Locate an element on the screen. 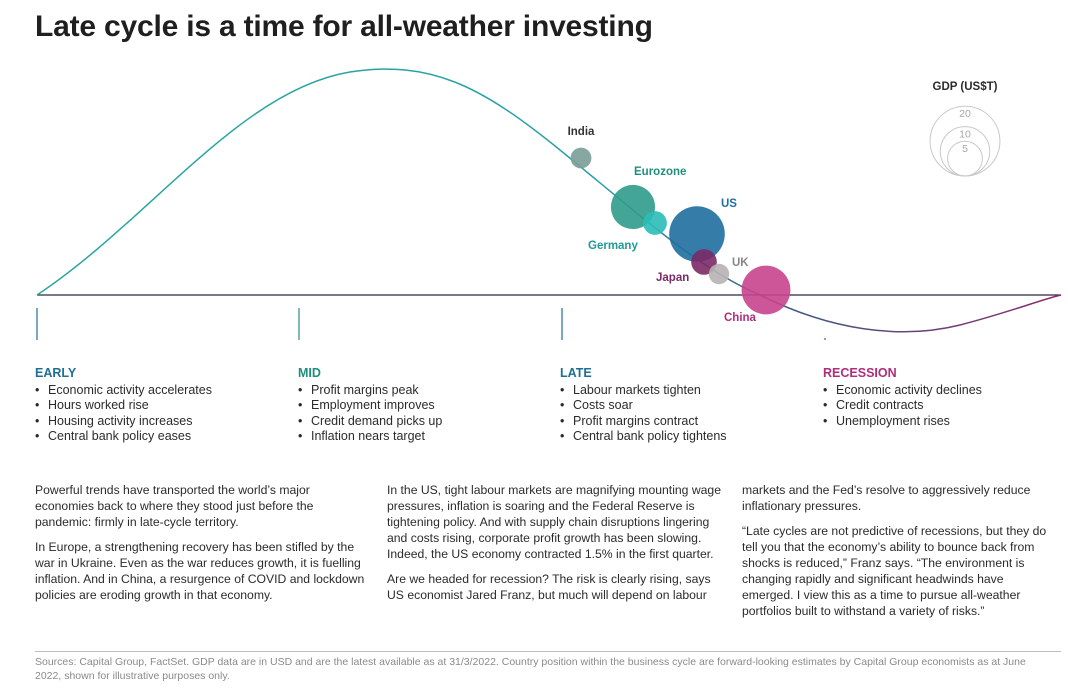  list-item: Credit contracts is located at coordinates (902, 406).